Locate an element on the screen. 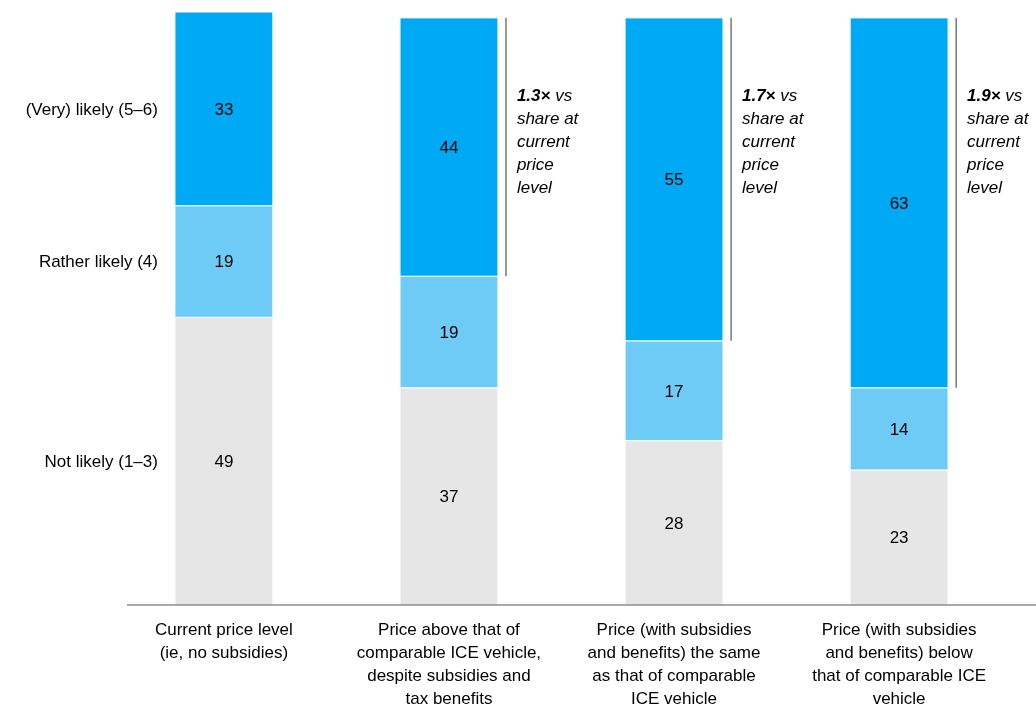 The image size is (1036, 708). data-label: 44 is located at coordinates (449, 147).